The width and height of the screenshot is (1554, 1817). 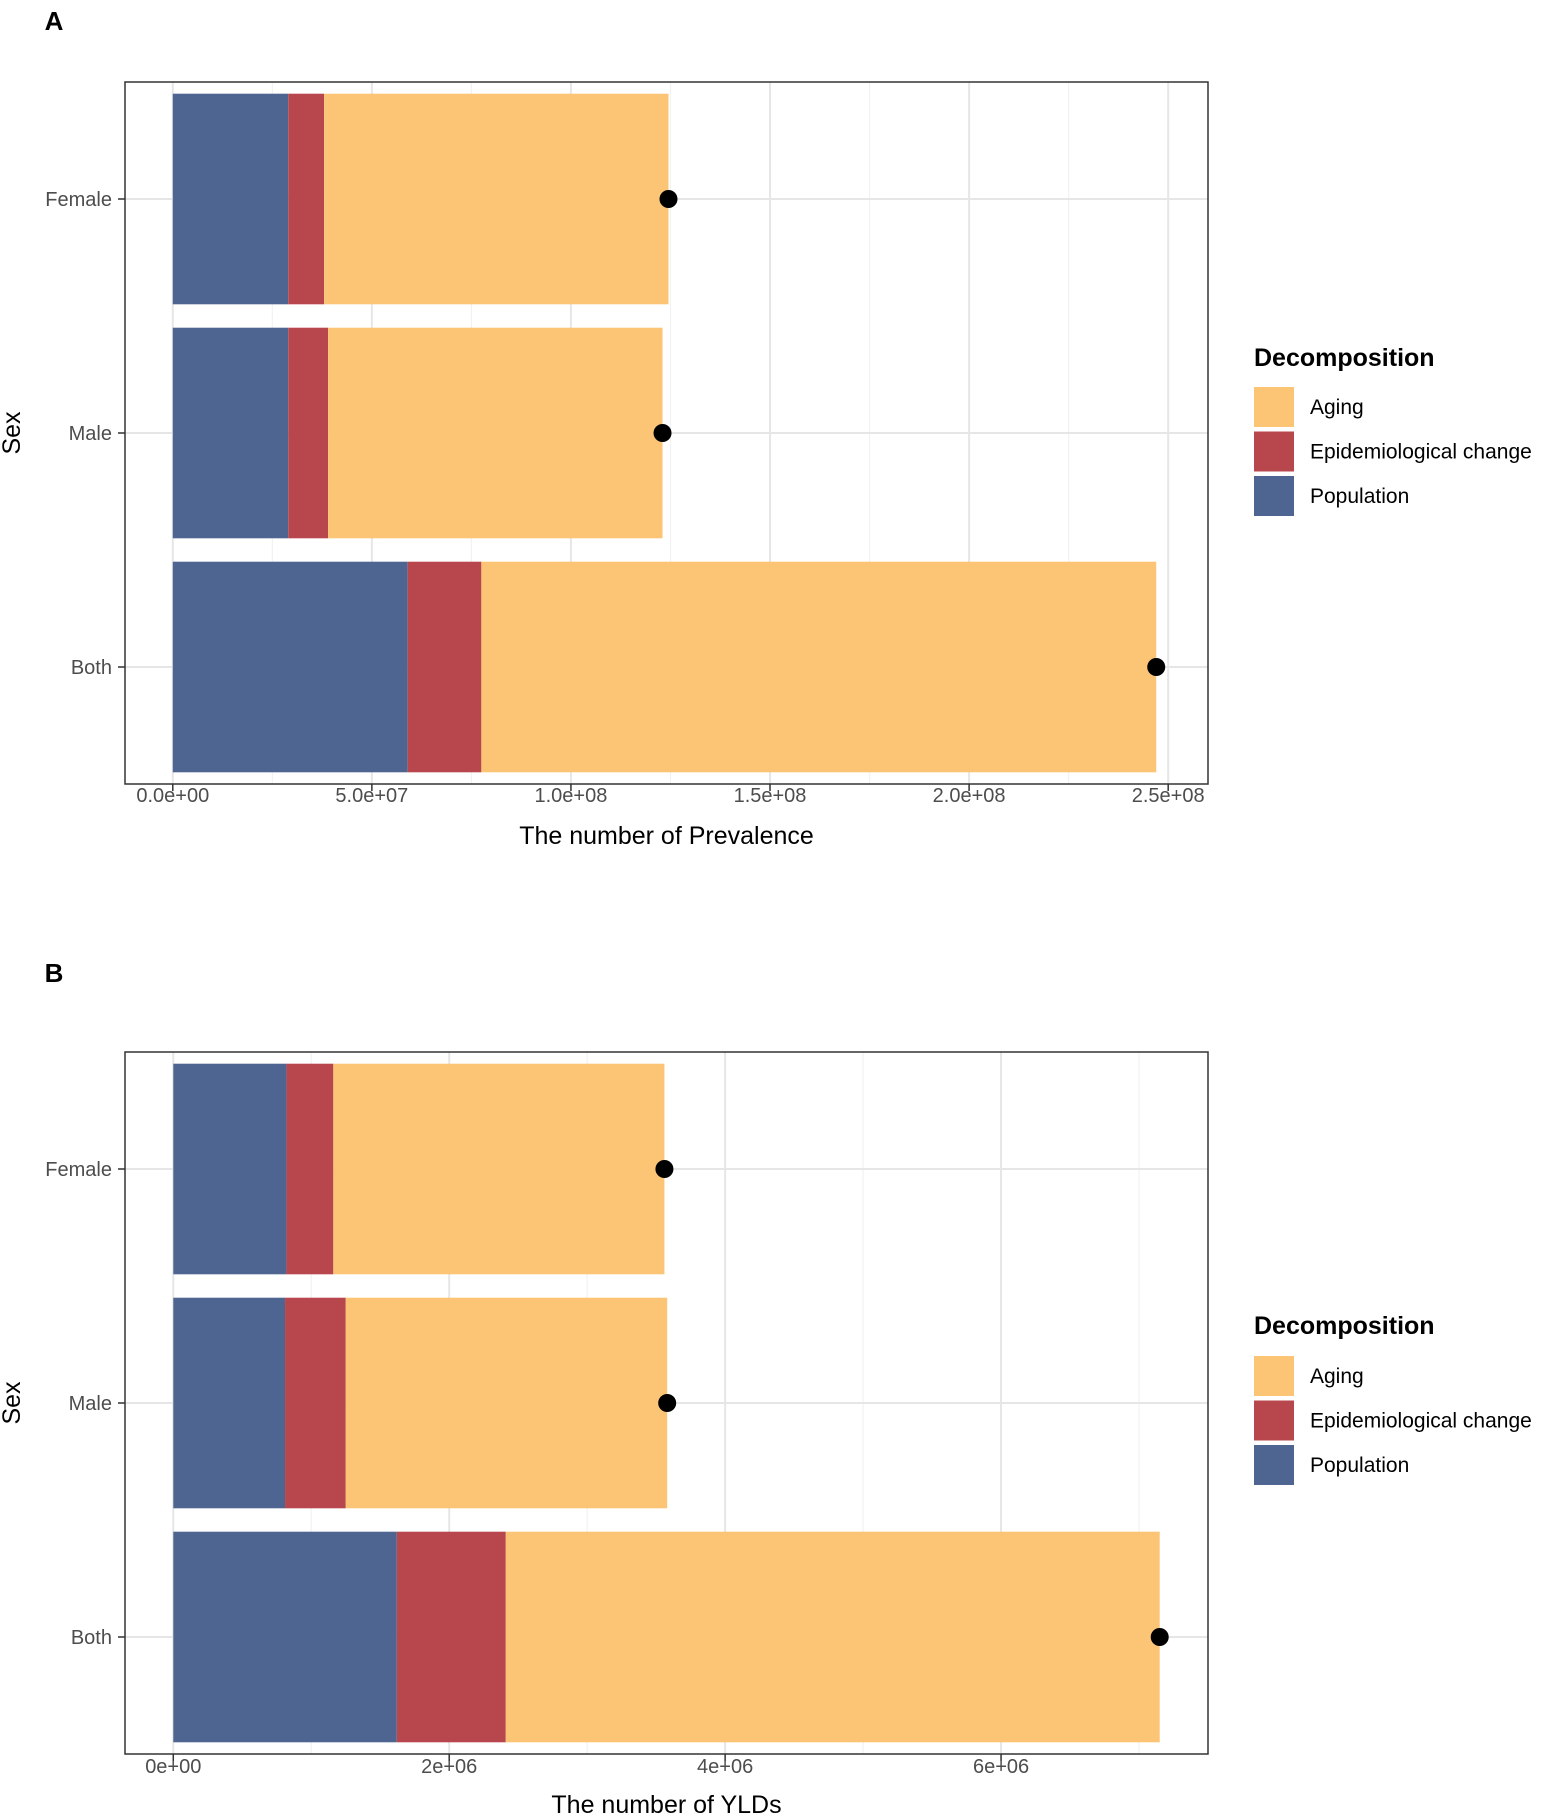 What do you see at coordinates (725, 1767) in the screenshot?
I see `x-tick-label: 4e+06` at bounding box center [725, 1767].